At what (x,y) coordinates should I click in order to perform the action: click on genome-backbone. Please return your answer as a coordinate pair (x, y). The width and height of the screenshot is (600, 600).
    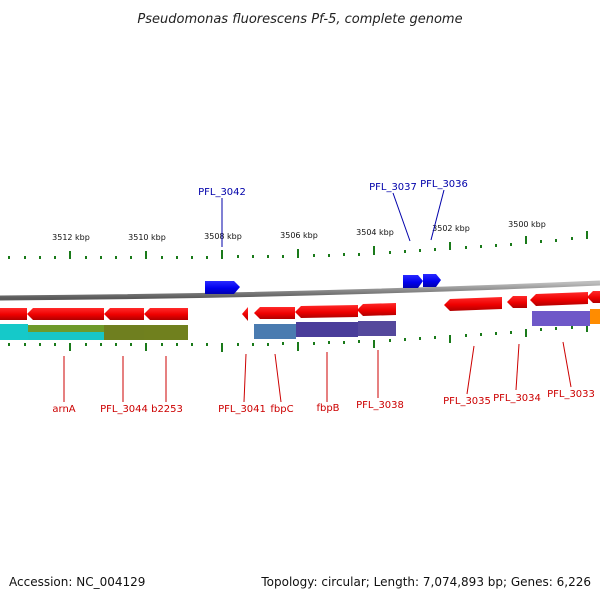
    Looking at the image, I should click on (300, 290).